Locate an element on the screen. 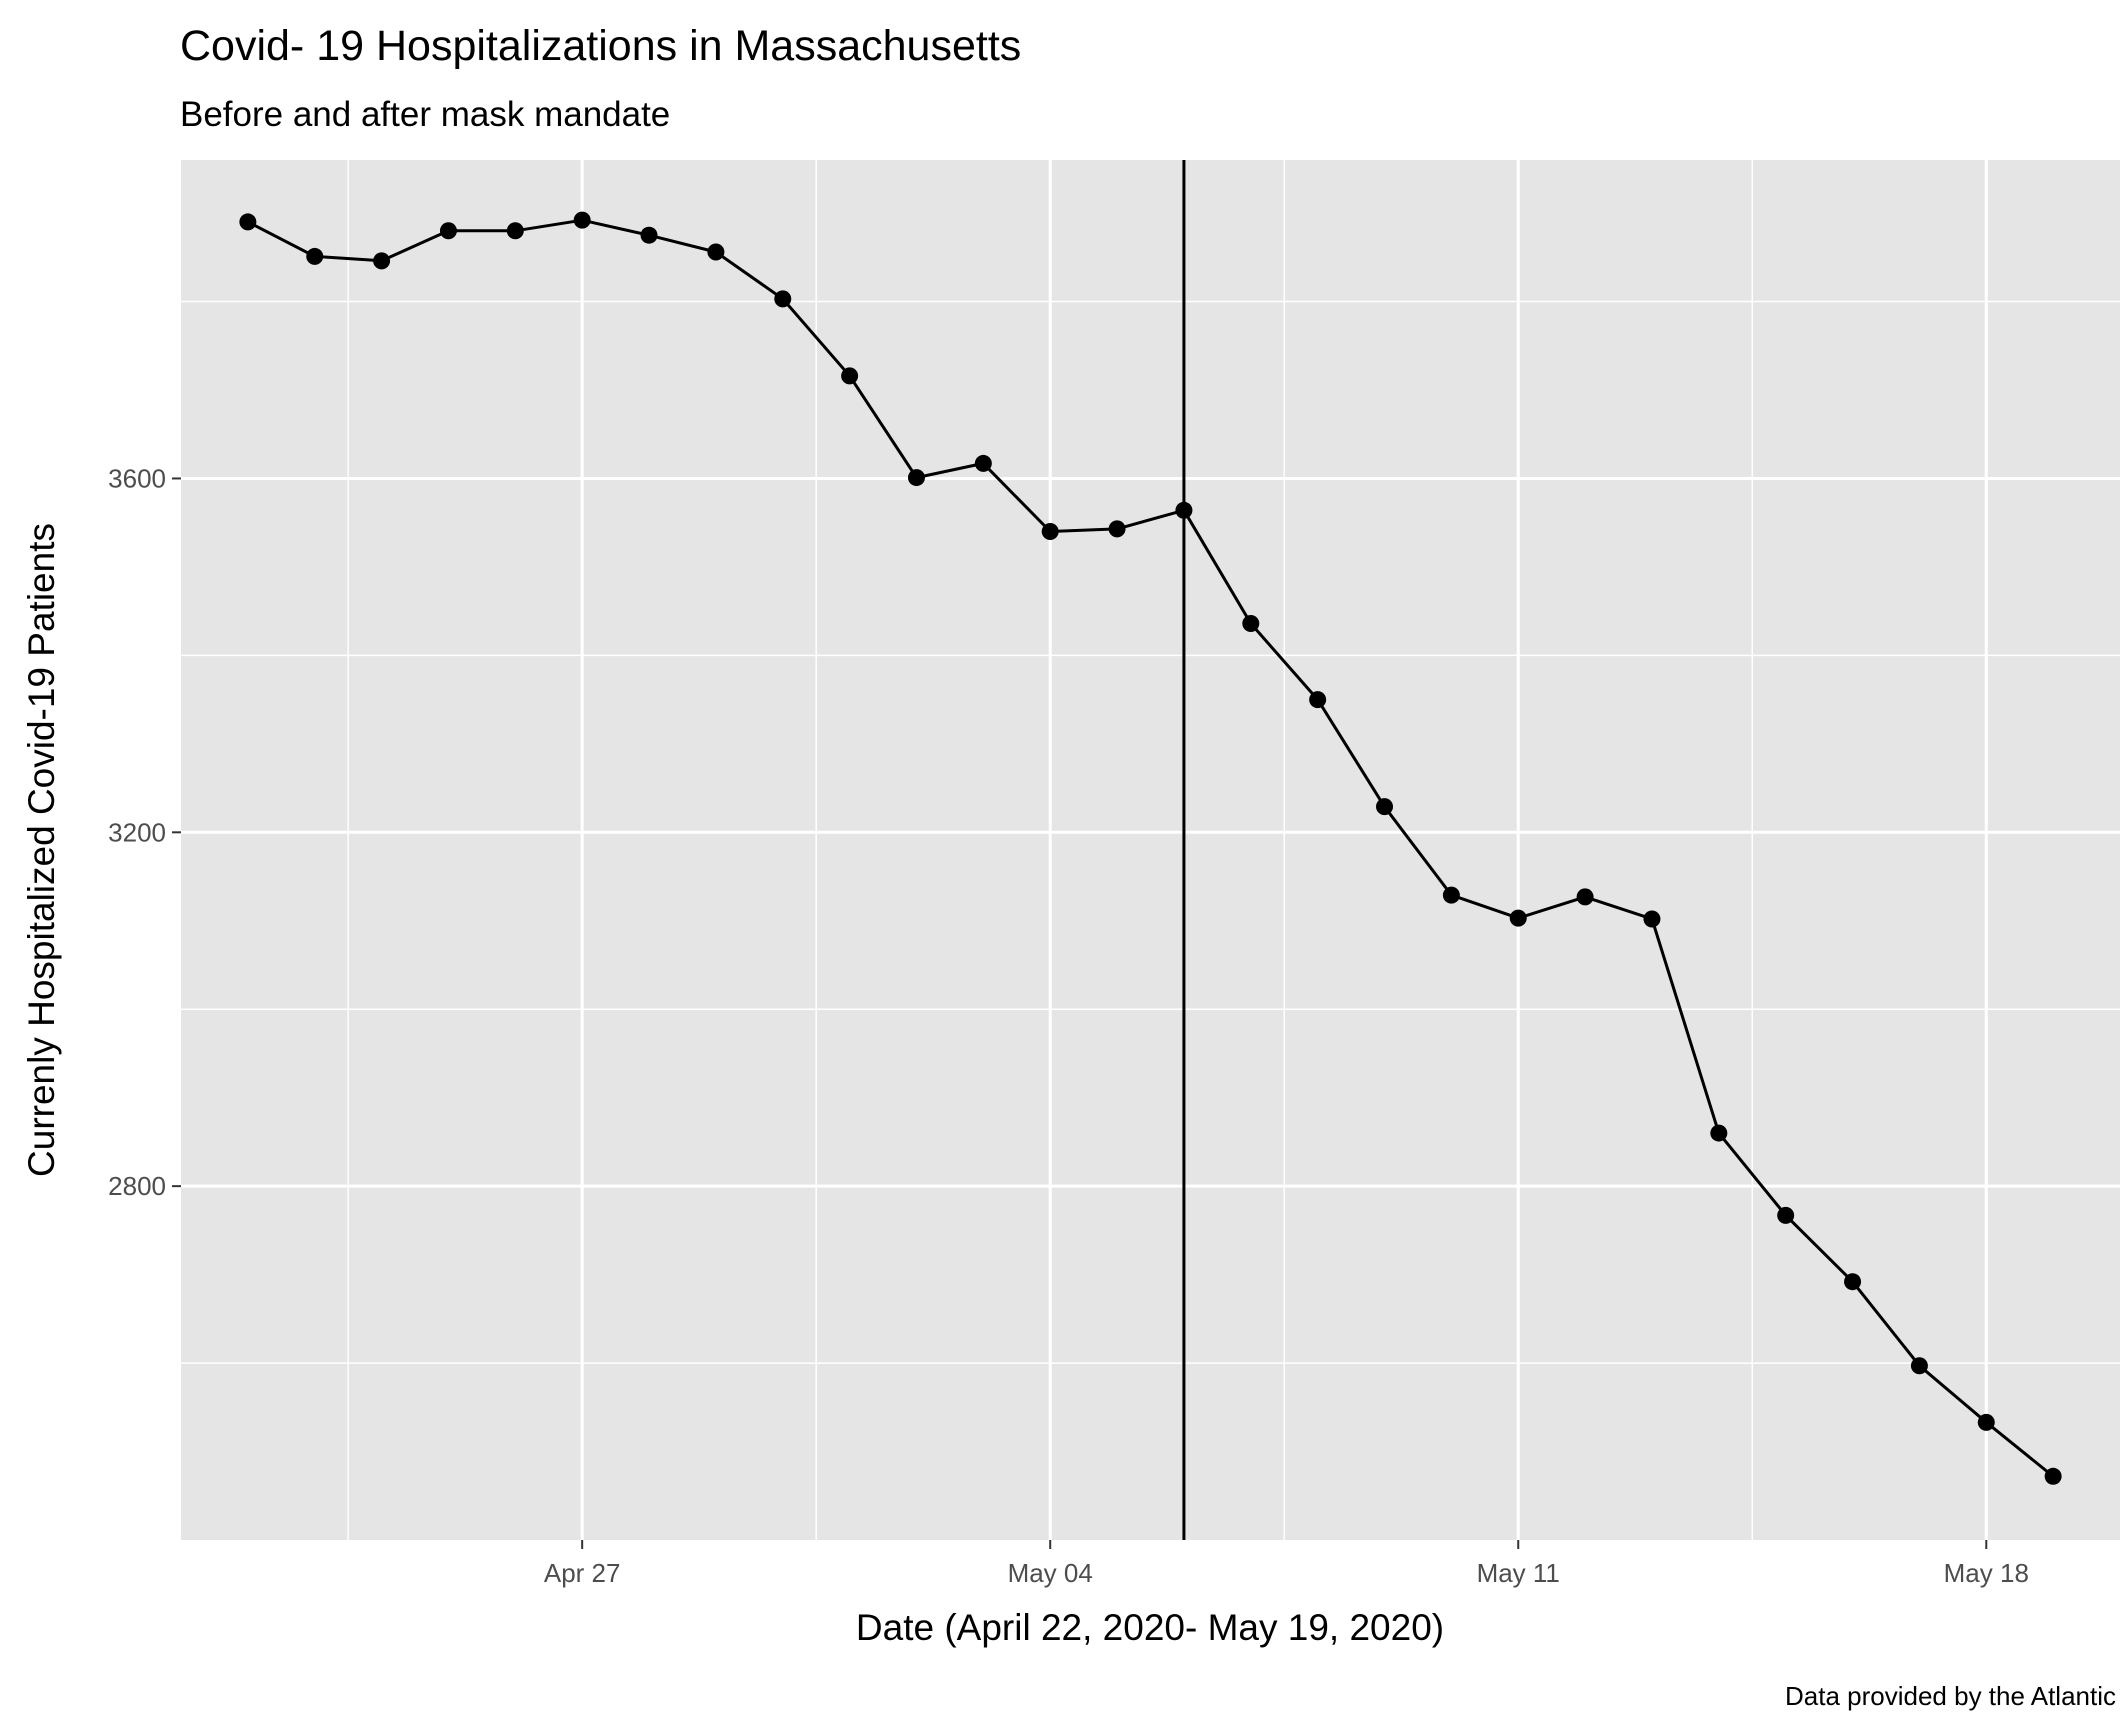 This screenshot has width=2125, height=1724. x-axis: Apr 27 May 04 May 11 May 18 is located at coordinates (1286, 1564).